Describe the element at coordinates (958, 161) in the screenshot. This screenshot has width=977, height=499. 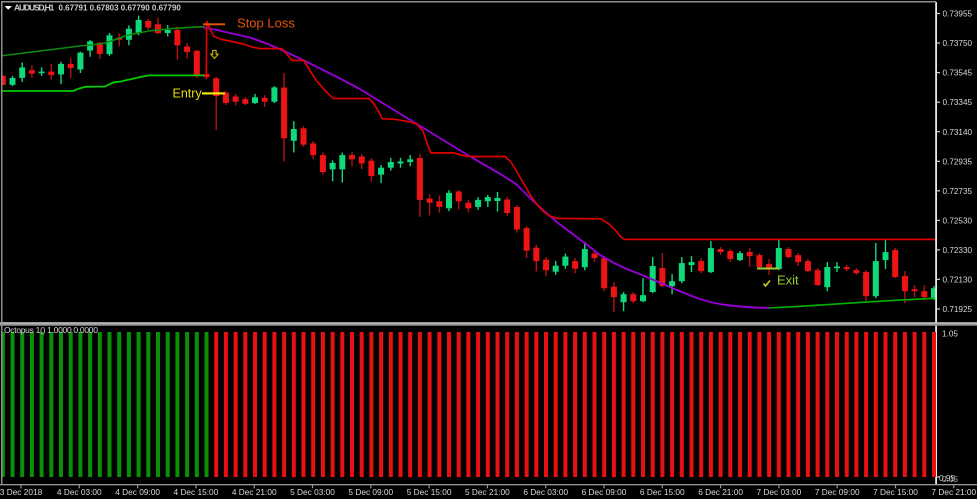
I see `svg-text: 0.72935` at that location.